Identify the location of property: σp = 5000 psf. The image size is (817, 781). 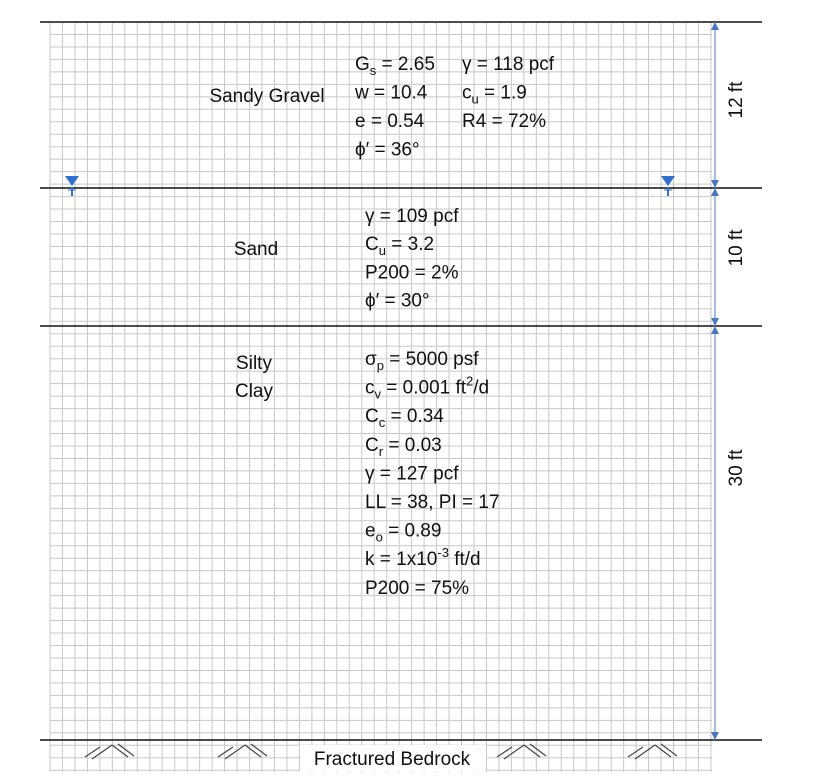
(422, 361).